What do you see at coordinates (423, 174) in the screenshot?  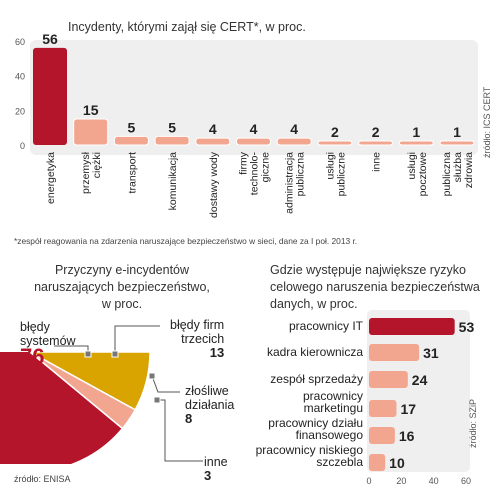 I see `svg-text: pocztowe` at bounding box center [423, 174].